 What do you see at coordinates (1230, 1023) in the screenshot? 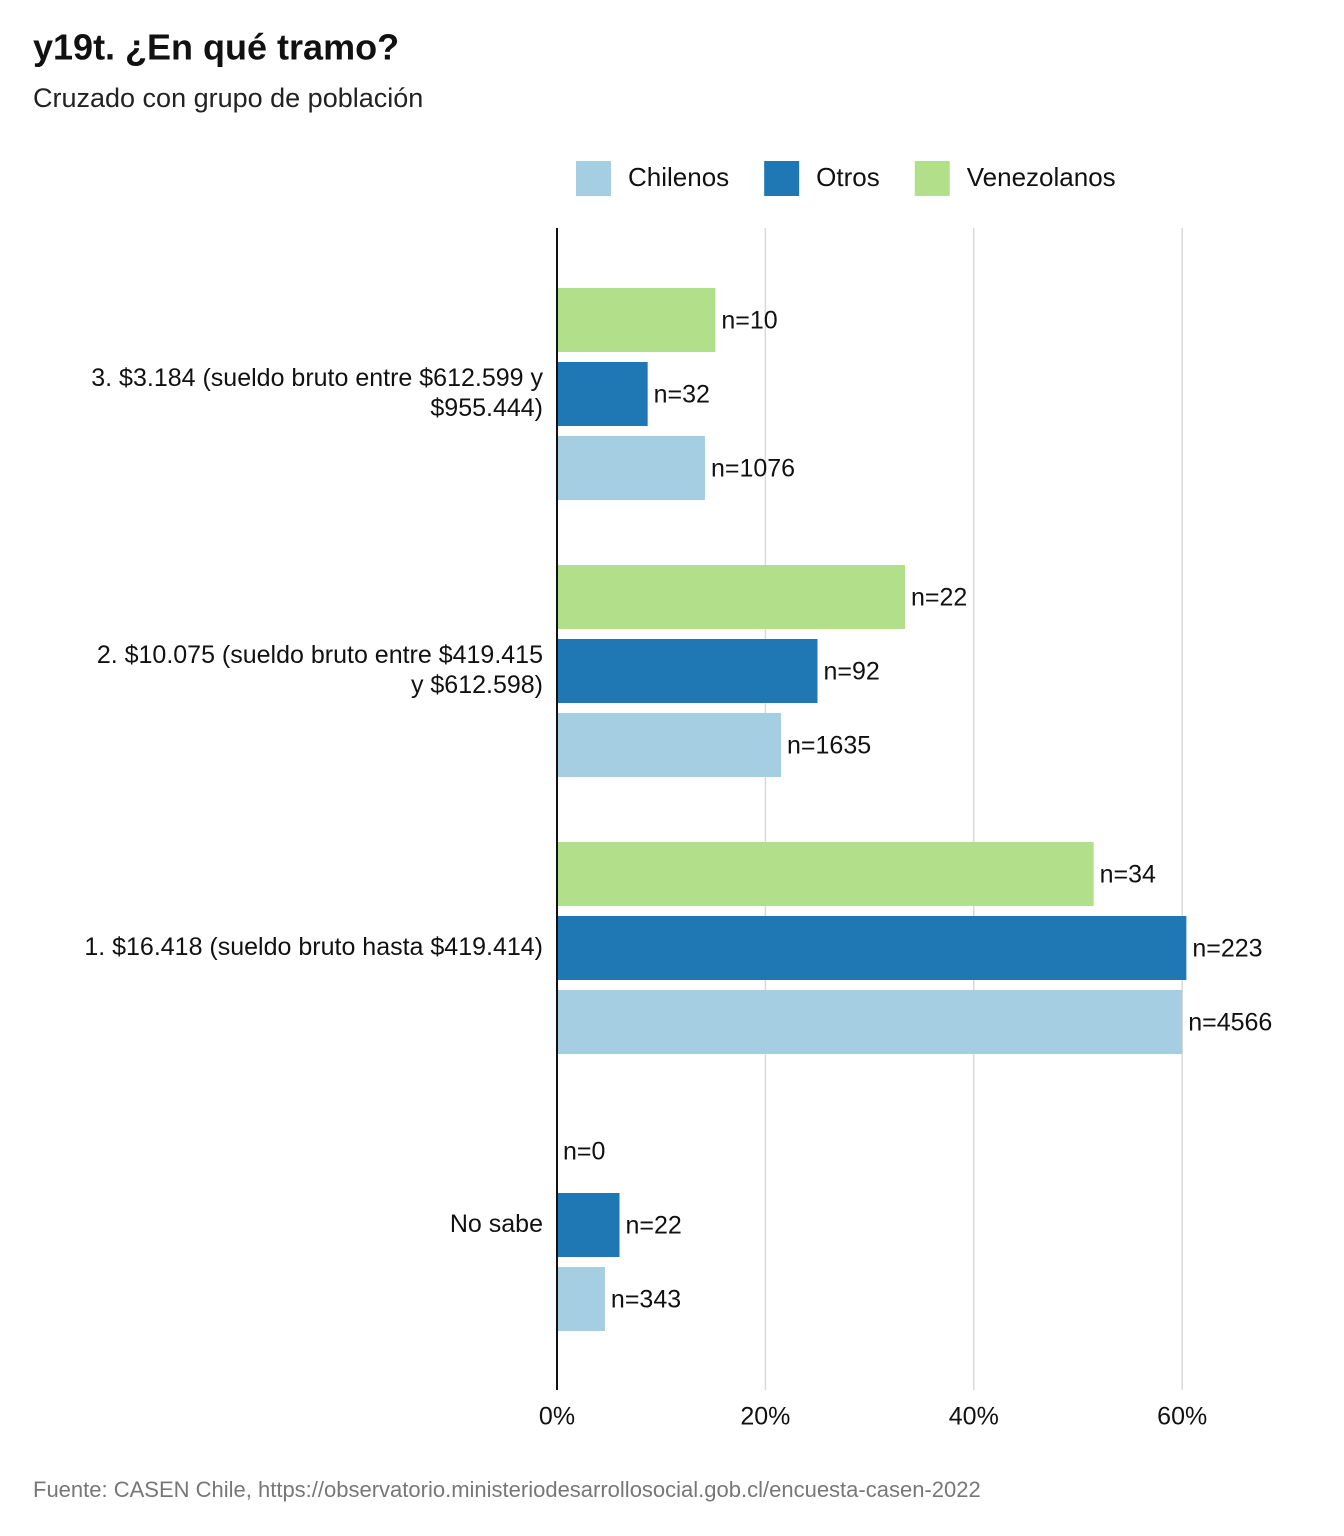
I see `value-label: n=4566` at bounding box center [1230, 1023].